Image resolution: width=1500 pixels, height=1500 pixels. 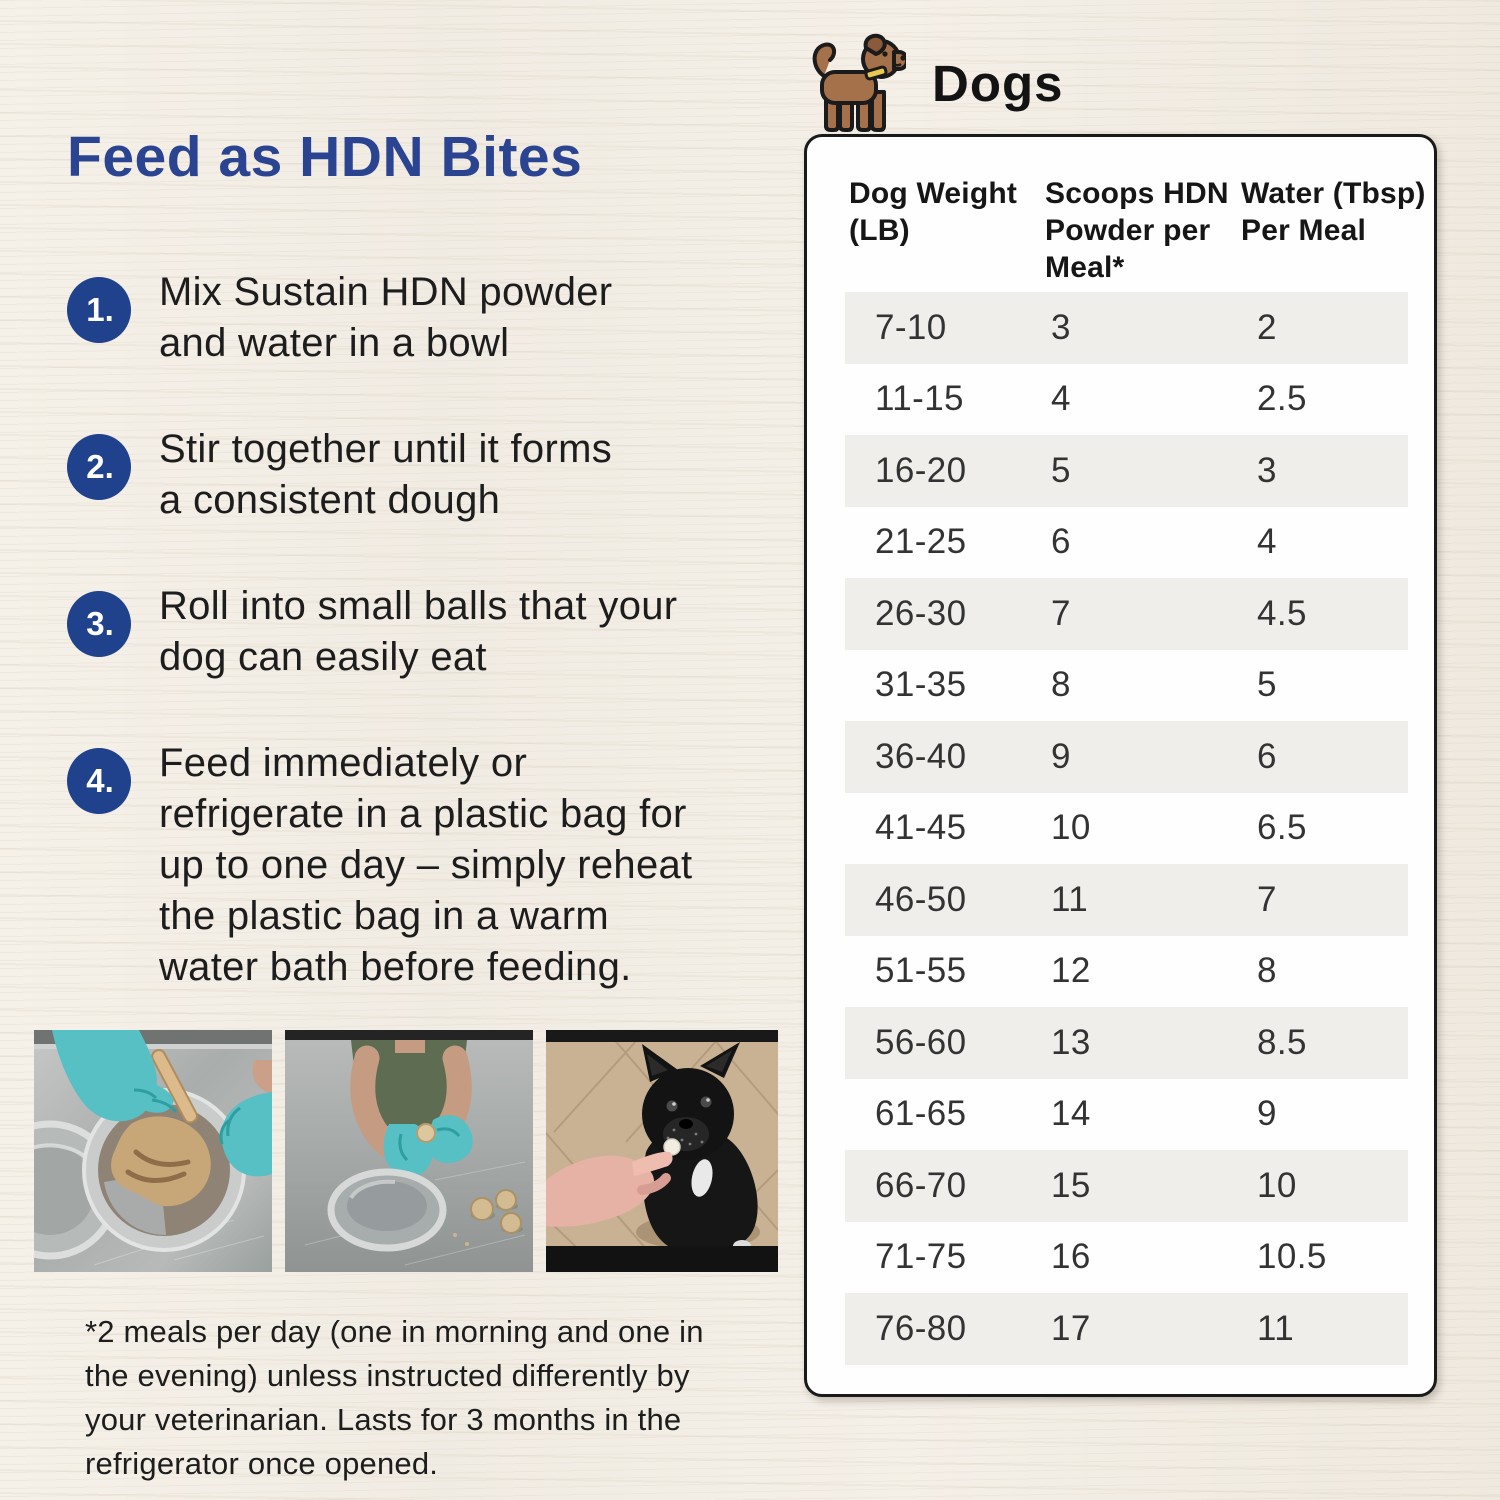 What do you see at coordinates (1282, 613) in the screenshot?
I see `table-cell: 4.5` at bounding box center [1282, 613].